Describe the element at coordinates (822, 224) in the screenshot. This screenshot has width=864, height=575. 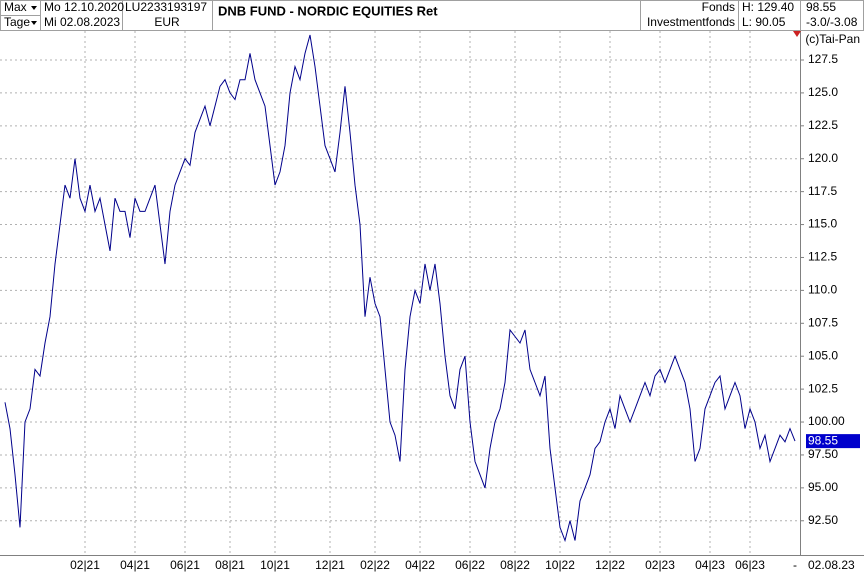
I see `y-tick-label: 115.0` at that location.